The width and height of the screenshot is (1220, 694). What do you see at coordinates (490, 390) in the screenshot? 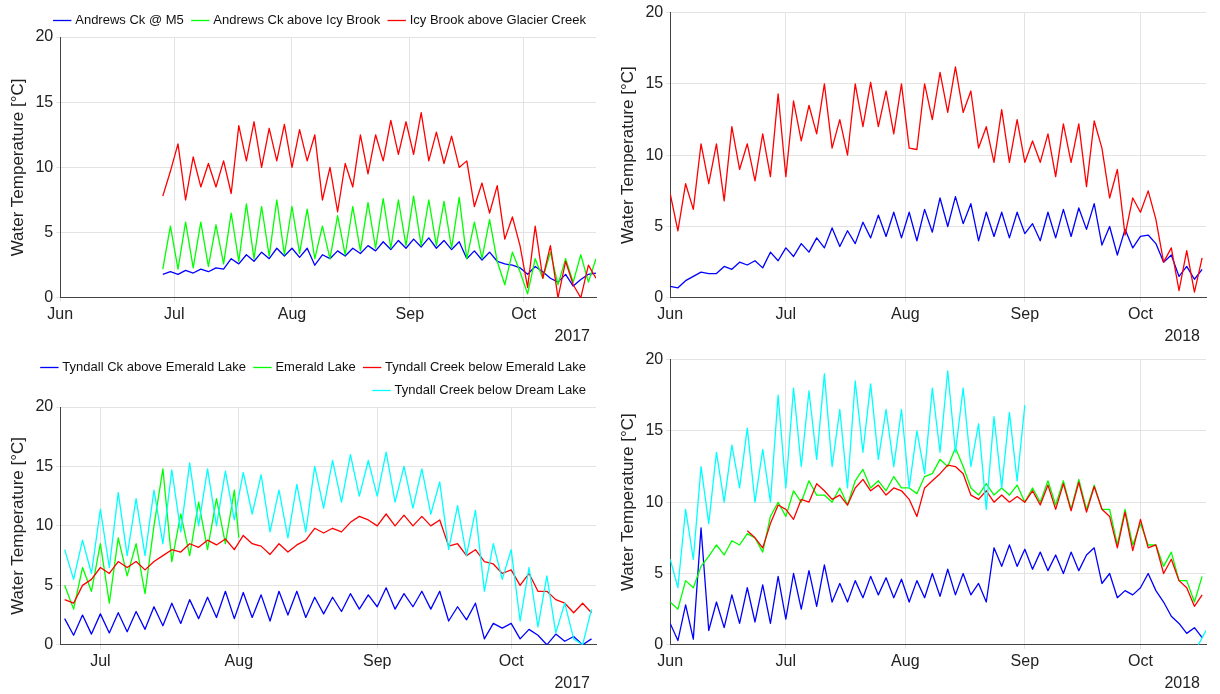
I see `legend-label: Tyndall Creek below Dream Lake` at bounding box center [490, 390].